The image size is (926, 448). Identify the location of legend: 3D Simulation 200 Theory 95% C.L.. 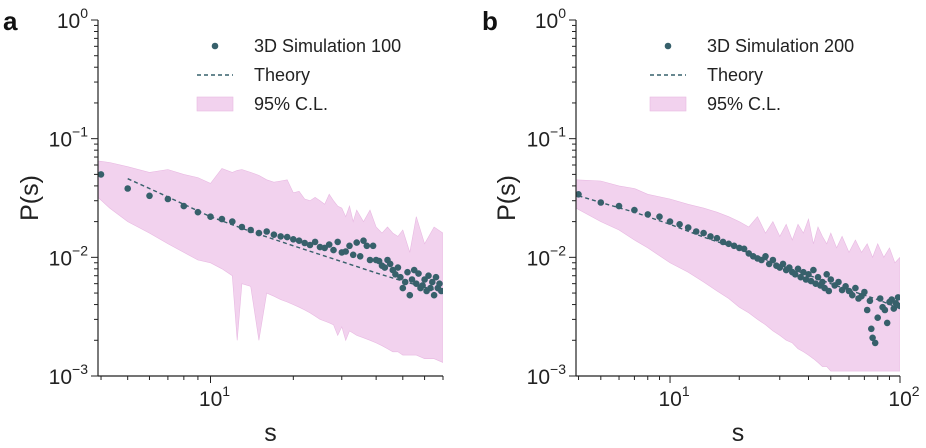
(751, 75).